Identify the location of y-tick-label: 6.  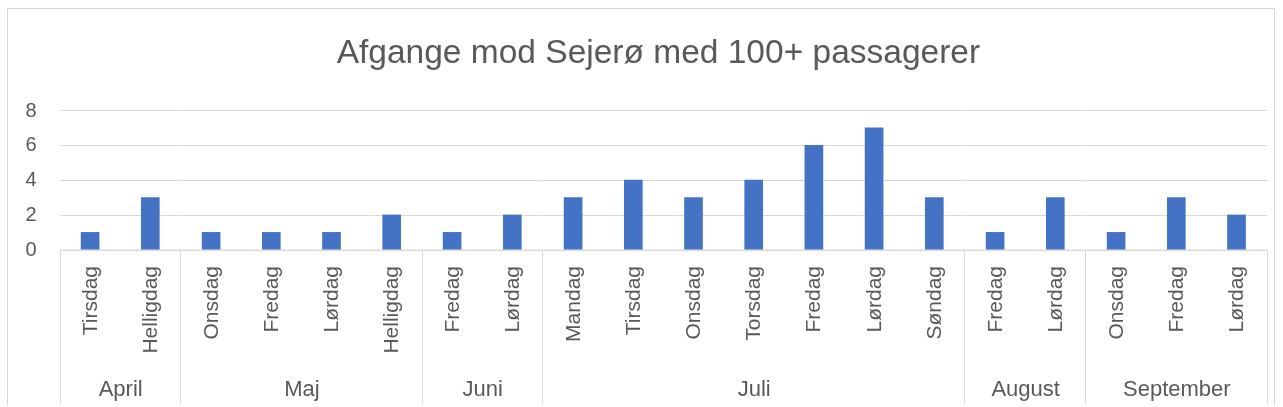
(31, 144).